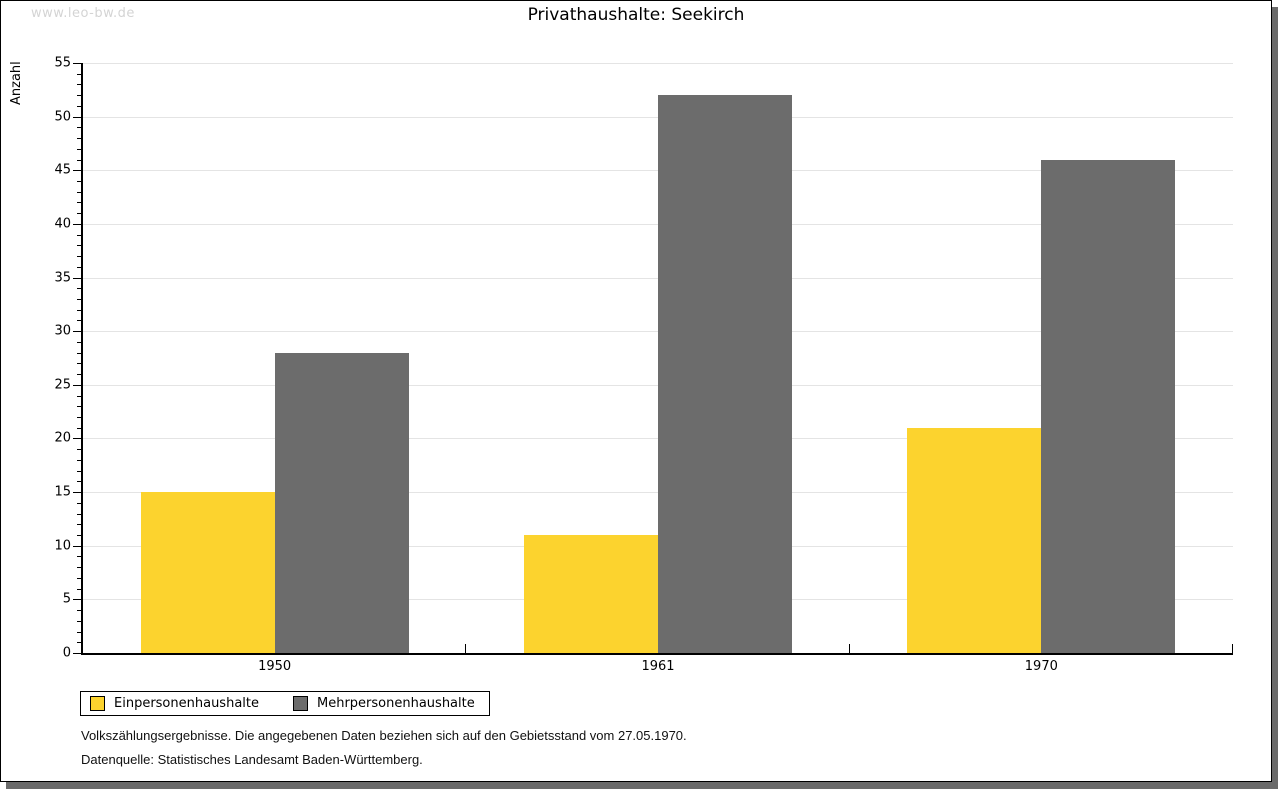 The height and width of the screenshot is (791, 1280). Describe the element at coordinates (186, 703) in the screenshot. I see `legend-label: Einpersonenhaushalte` at that location.